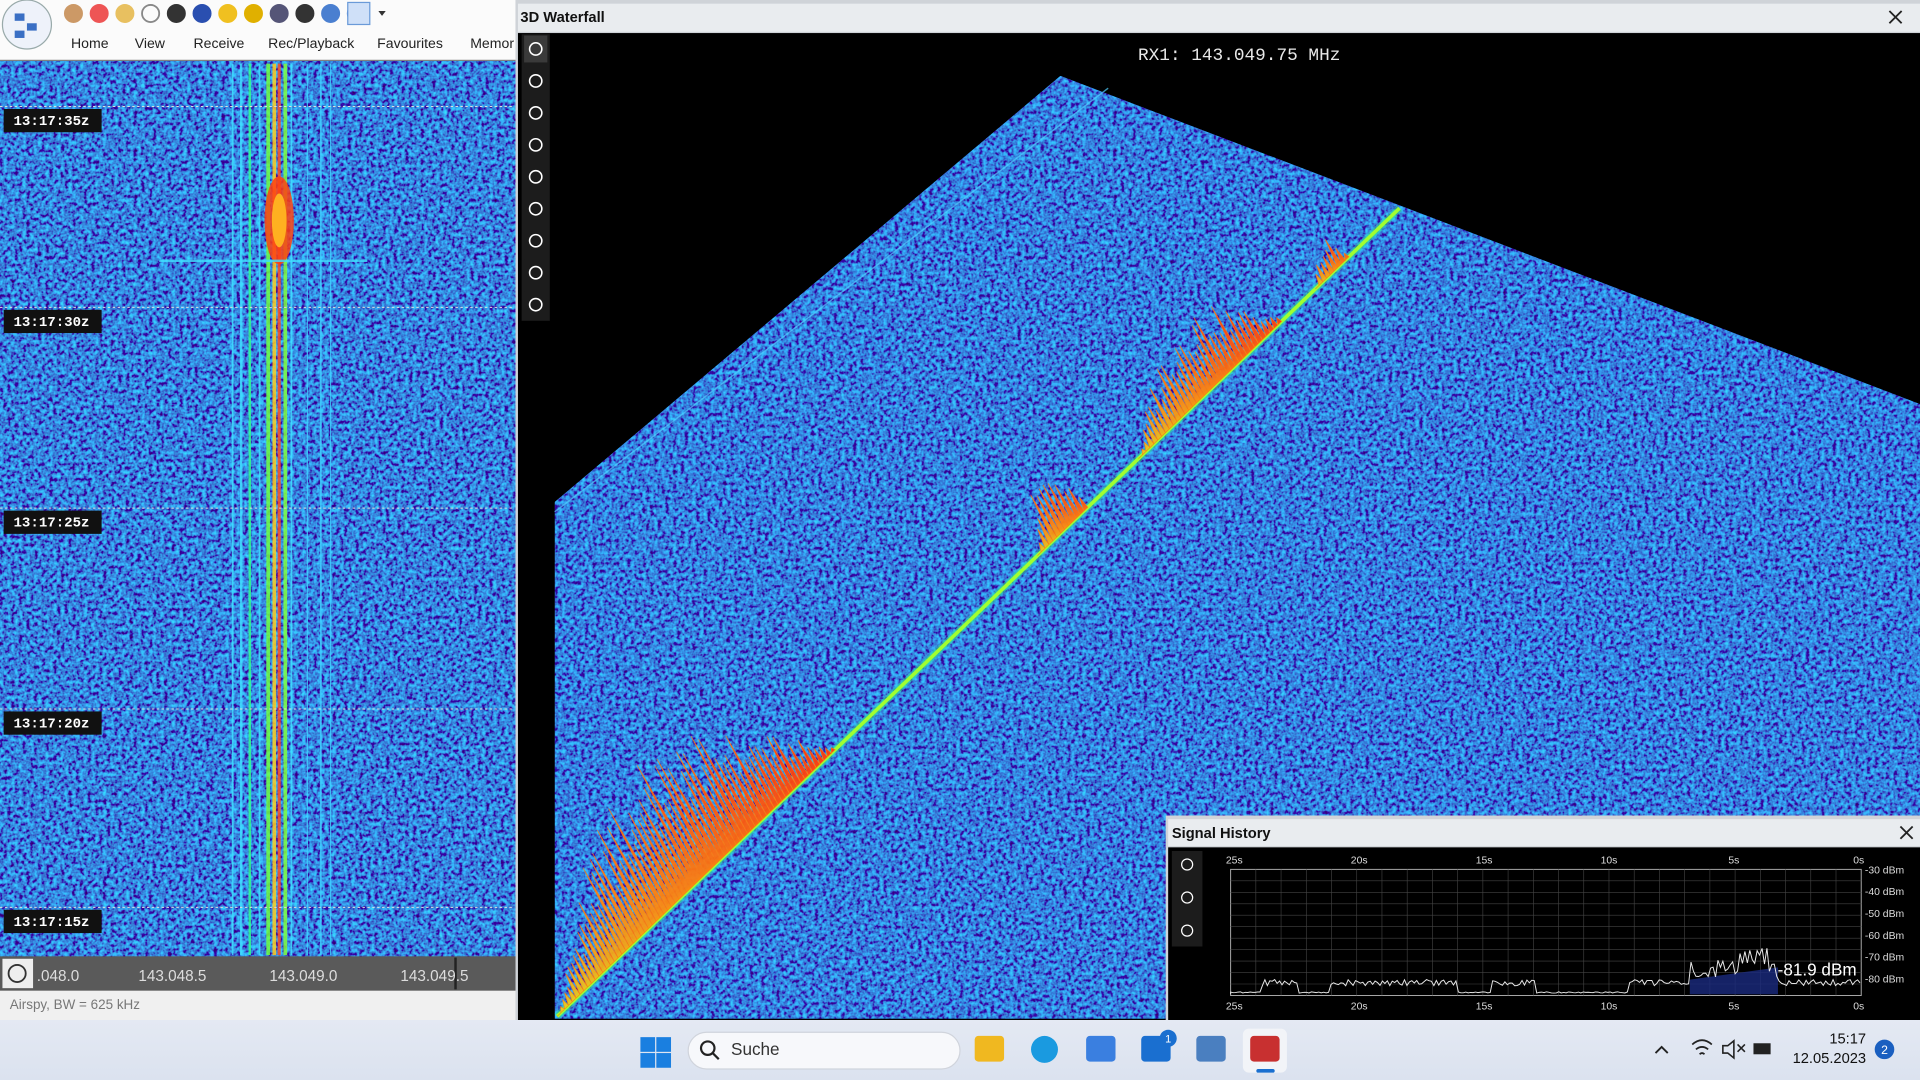 The width and height of the screenshot is (1920, 1080). Describe the element at coordinates (90, 43) in the screenshot. I see `menu-item: Home` at that location.